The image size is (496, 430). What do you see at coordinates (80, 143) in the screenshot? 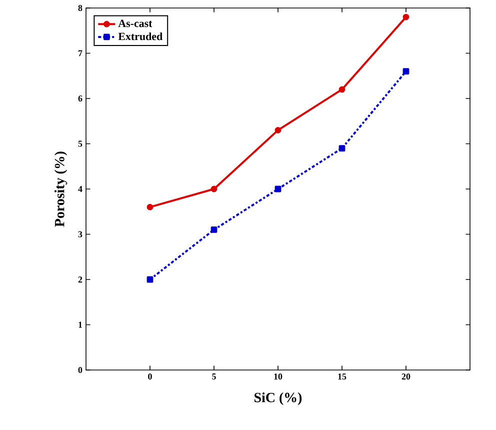
I see `y-tick-label: 5` at bounding box center [80, 143].